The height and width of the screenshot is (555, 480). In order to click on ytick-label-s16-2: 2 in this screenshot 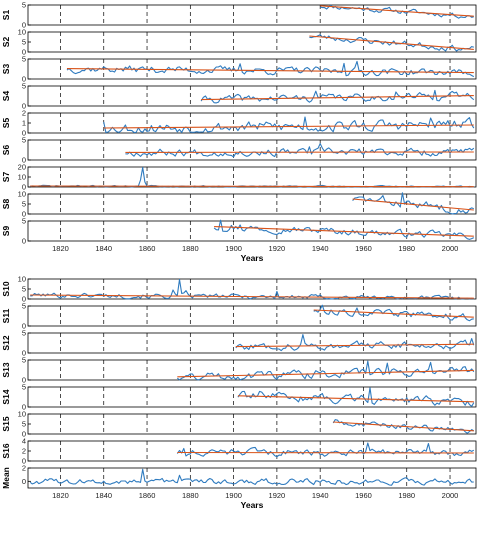, I will do `click(24, 451)`.